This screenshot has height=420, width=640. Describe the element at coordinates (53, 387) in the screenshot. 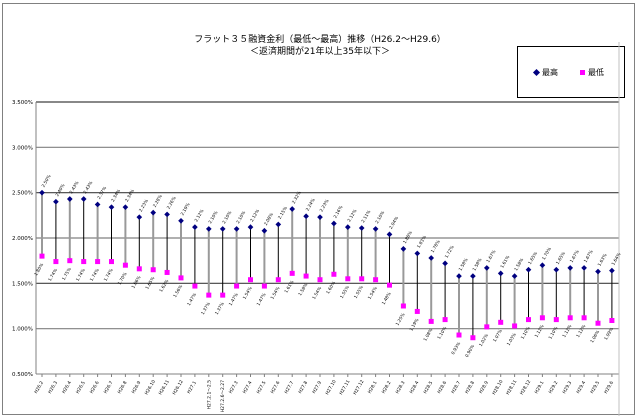

I see `x-tick-label: H26.3` at that location.